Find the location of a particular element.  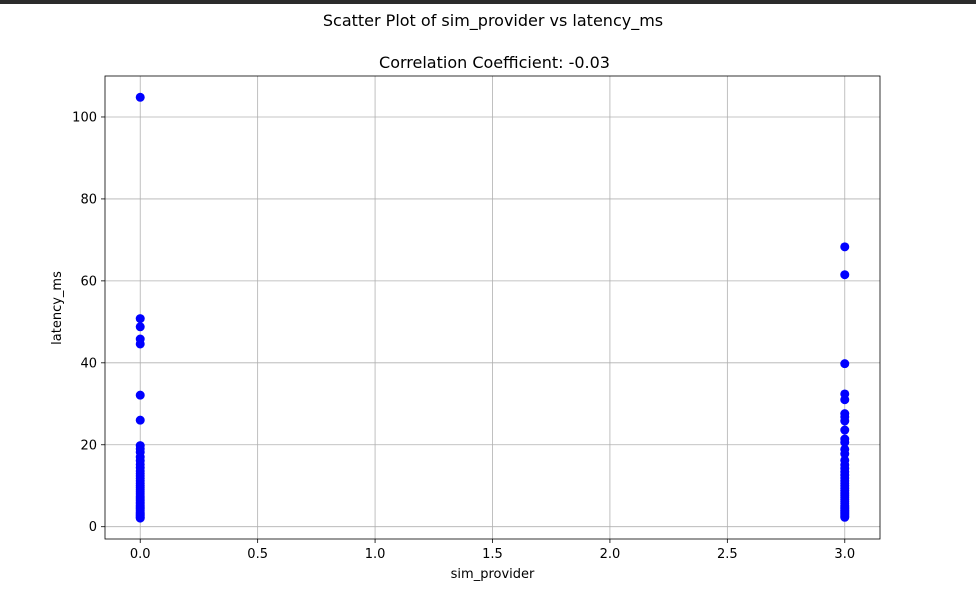

x-tick-label: 0.5 is located at coordinates (257, 554).